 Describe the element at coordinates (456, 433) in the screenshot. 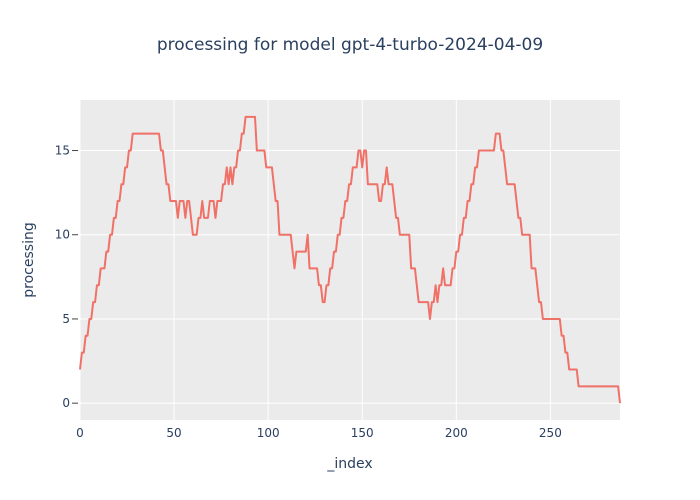

I see `x-tick-label: 200` at that location.